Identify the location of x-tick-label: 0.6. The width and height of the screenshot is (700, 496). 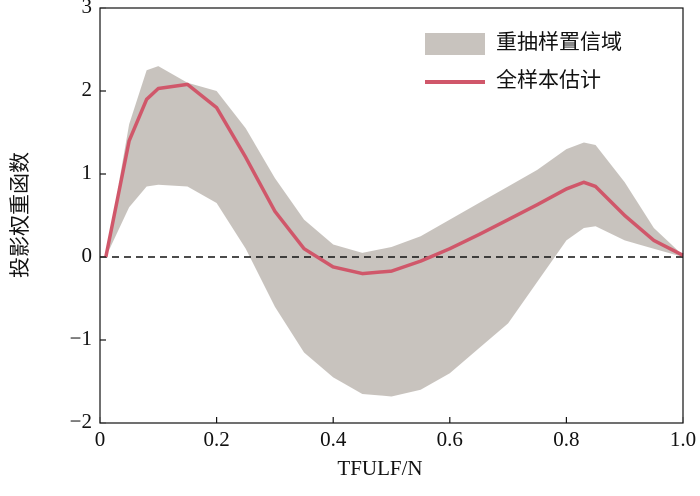
(450, 439).